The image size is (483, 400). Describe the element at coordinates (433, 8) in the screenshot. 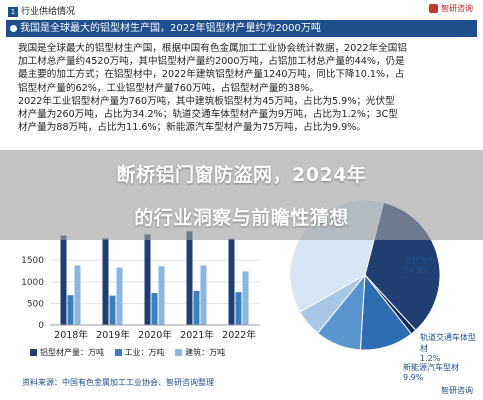

I see `logo-icon` at that location.